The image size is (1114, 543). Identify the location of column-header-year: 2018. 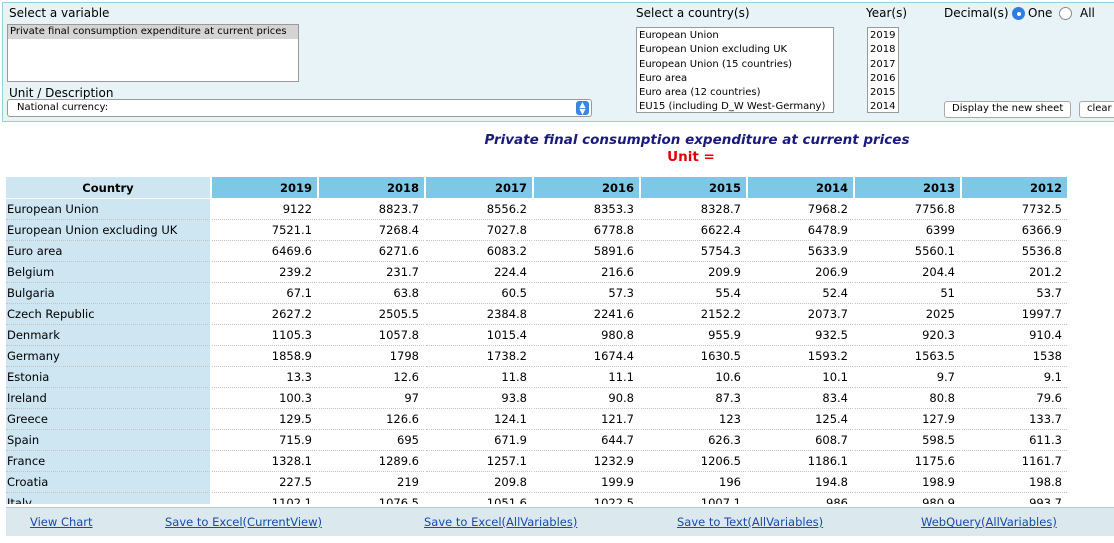
(372, 188).